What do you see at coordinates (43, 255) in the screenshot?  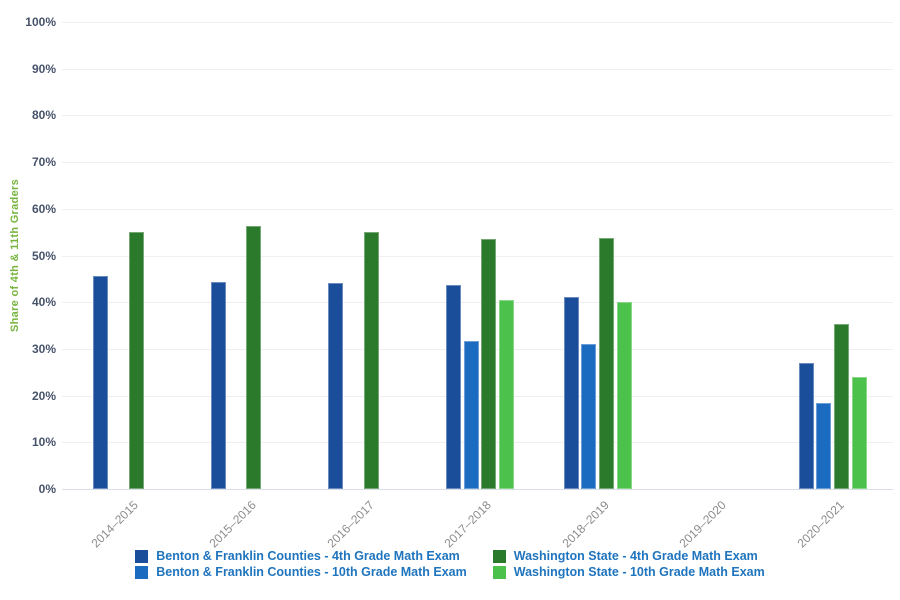 I see `y-axis-tick-label: 50%` at bounding box center [43, 255].